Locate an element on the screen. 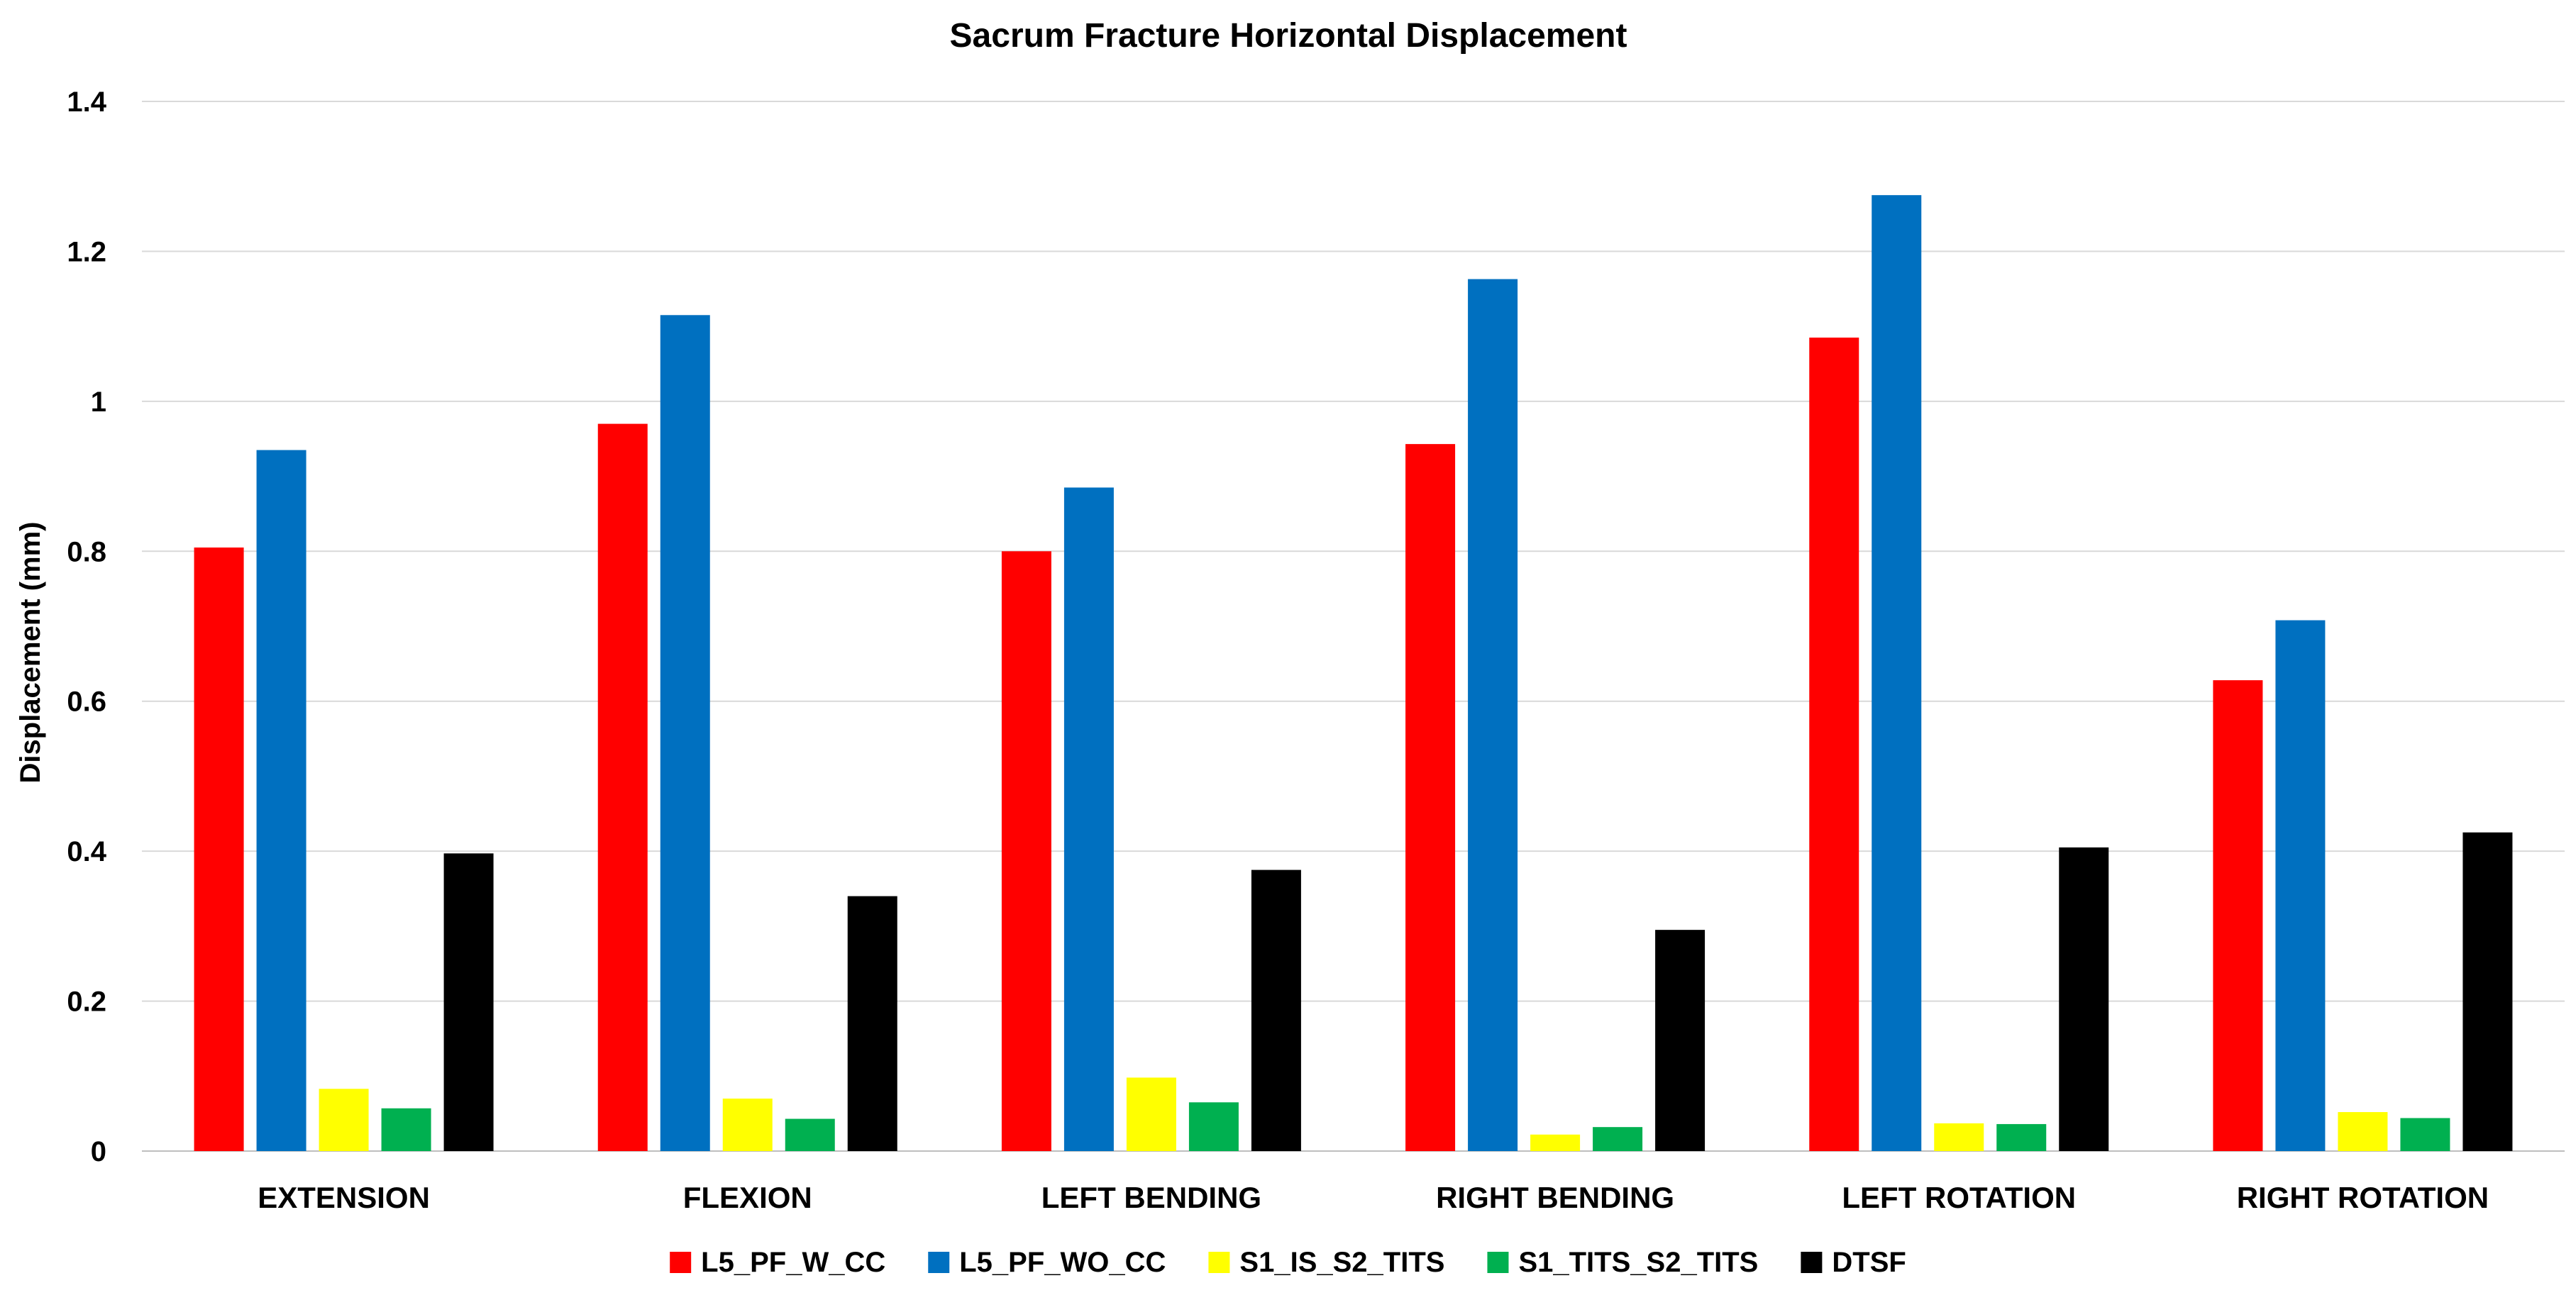  bar-l5-pf-w-cc-left-rotation is located at coordinates (1834, 744).